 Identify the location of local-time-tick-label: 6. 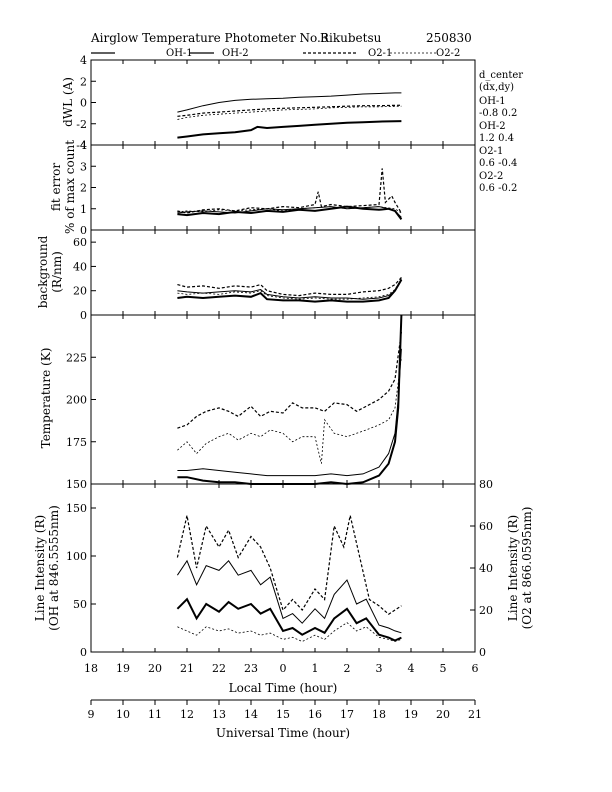
(475, 668).